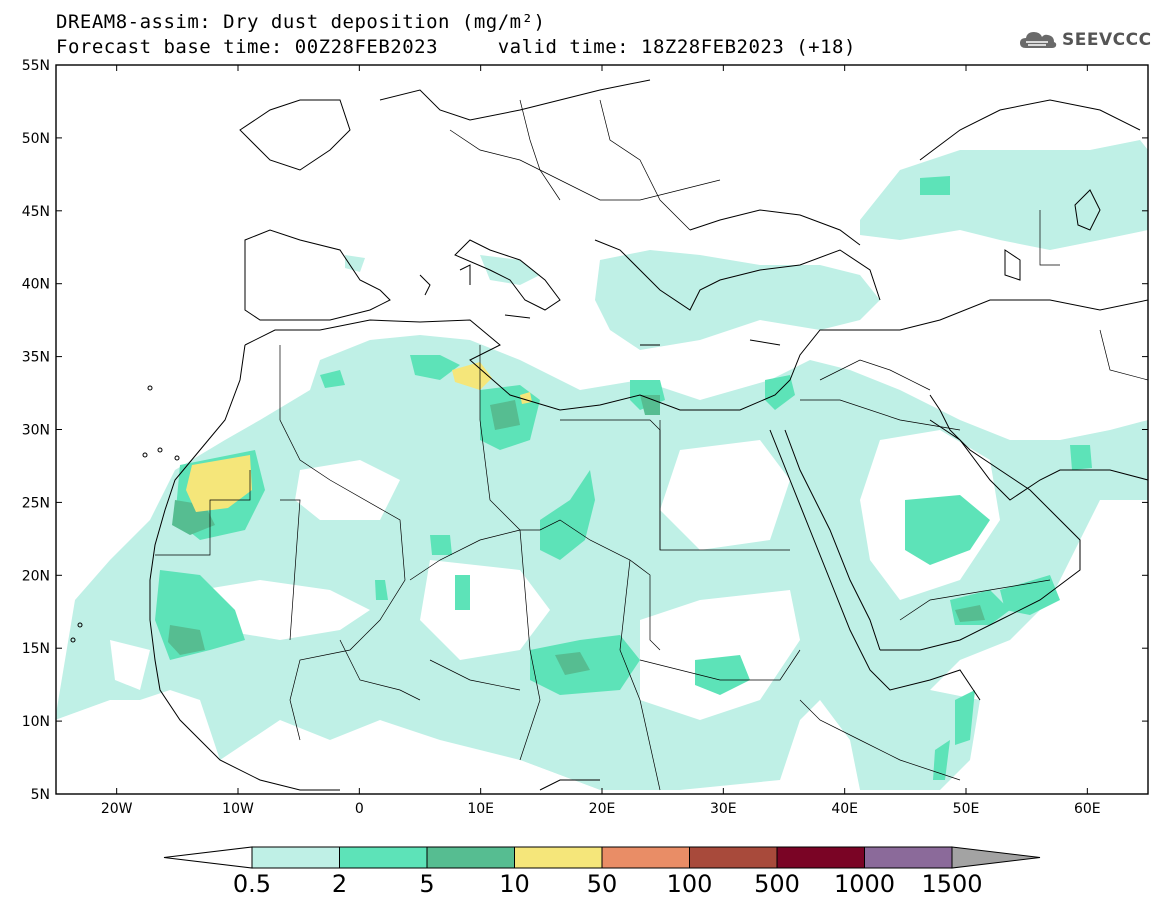  I want to click on lat-tick-label: 15N, so click(36, 649).